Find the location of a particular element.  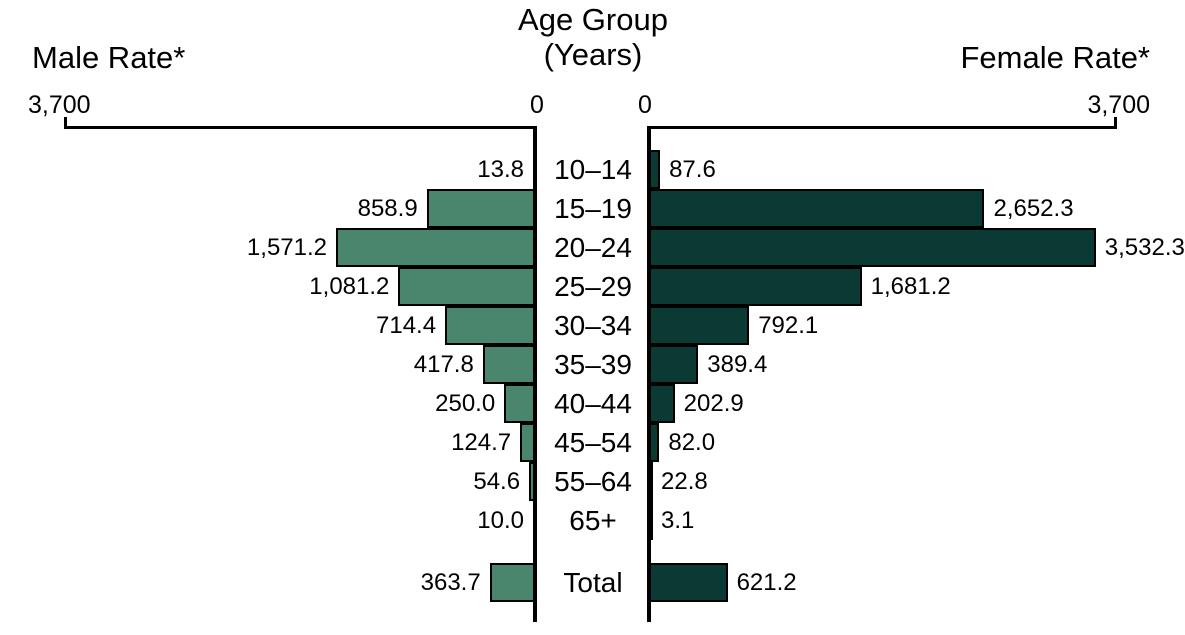

chart-title: Age Group (Years) is located at coordinates (593, 37).